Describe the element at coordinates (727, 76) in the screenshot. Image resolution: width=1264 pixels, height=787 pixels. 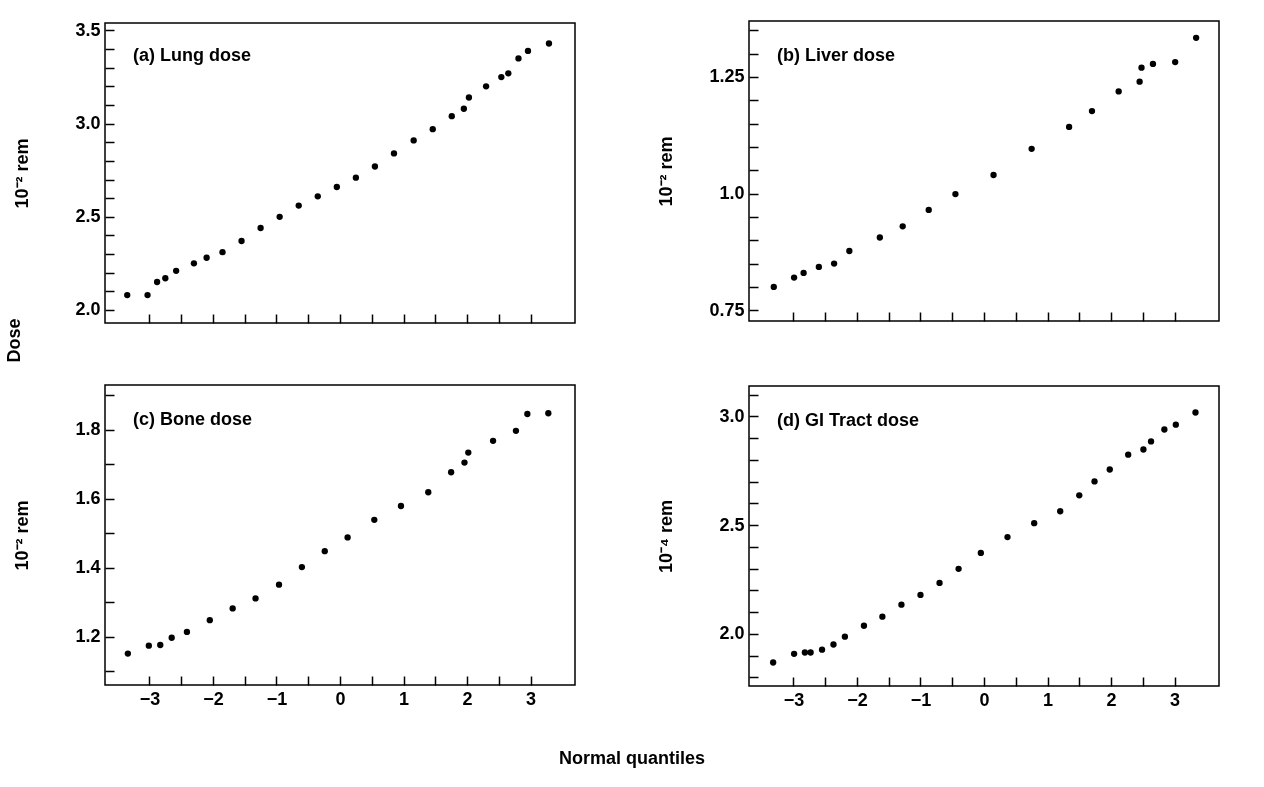
I see `y-tick-label: 1.25` at that location.